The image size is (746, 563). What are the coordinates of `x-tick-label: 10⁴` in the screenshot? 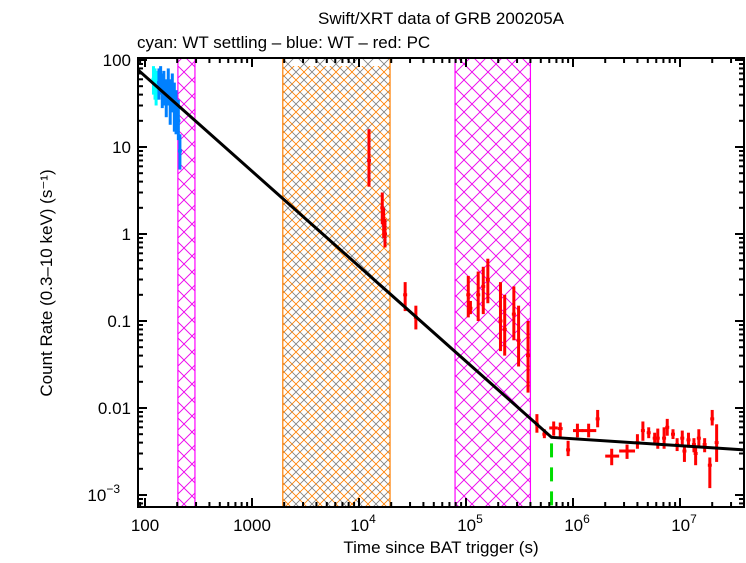 It's located at (363, 523).